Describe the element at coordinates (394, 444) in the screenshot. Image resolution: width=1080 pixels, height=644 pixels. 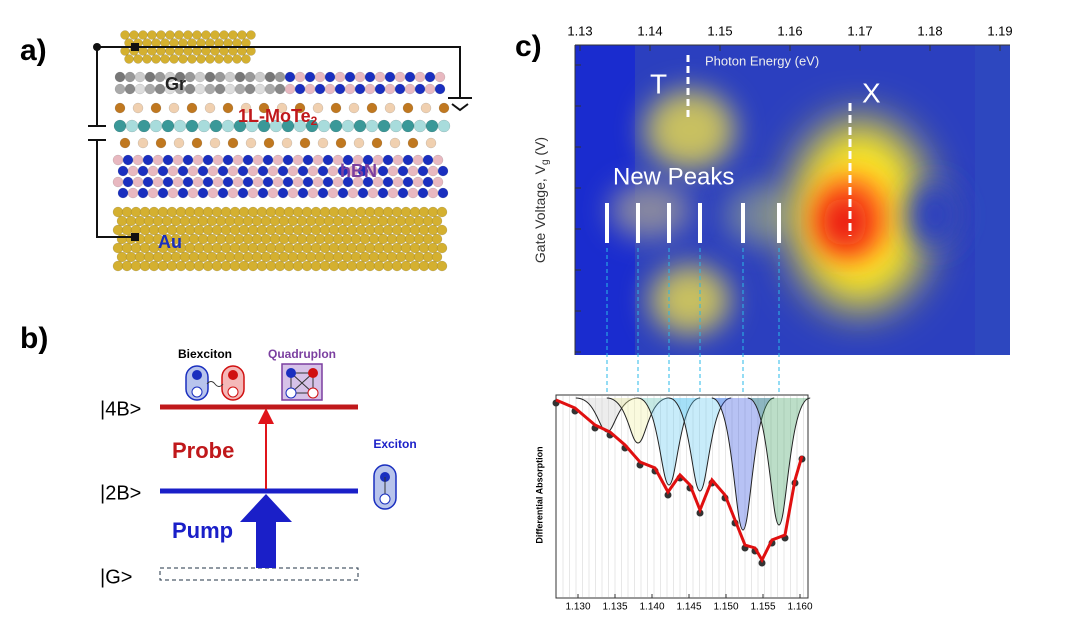
I see `exciton-label: Exciton` at that location.